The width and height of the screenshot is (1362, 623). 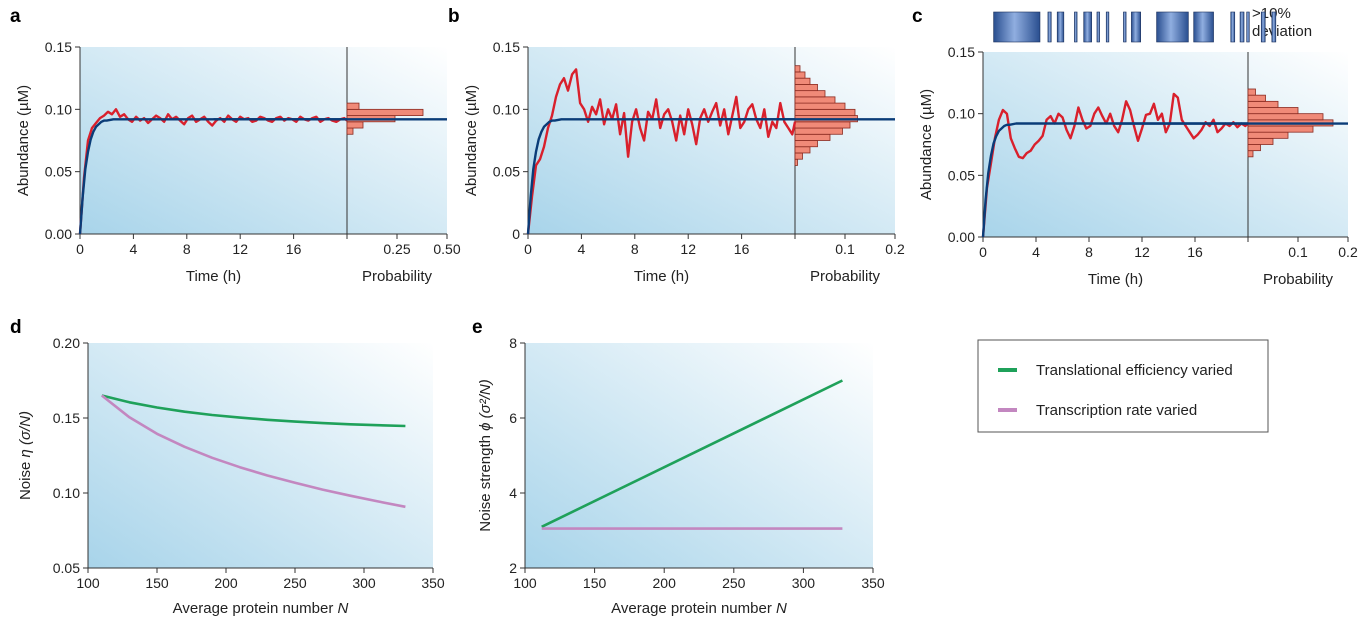 What do you see at coordinates (513, 568) in the screenshot?
I see `y-tick-label: 2` at bounding box center [513, 568].